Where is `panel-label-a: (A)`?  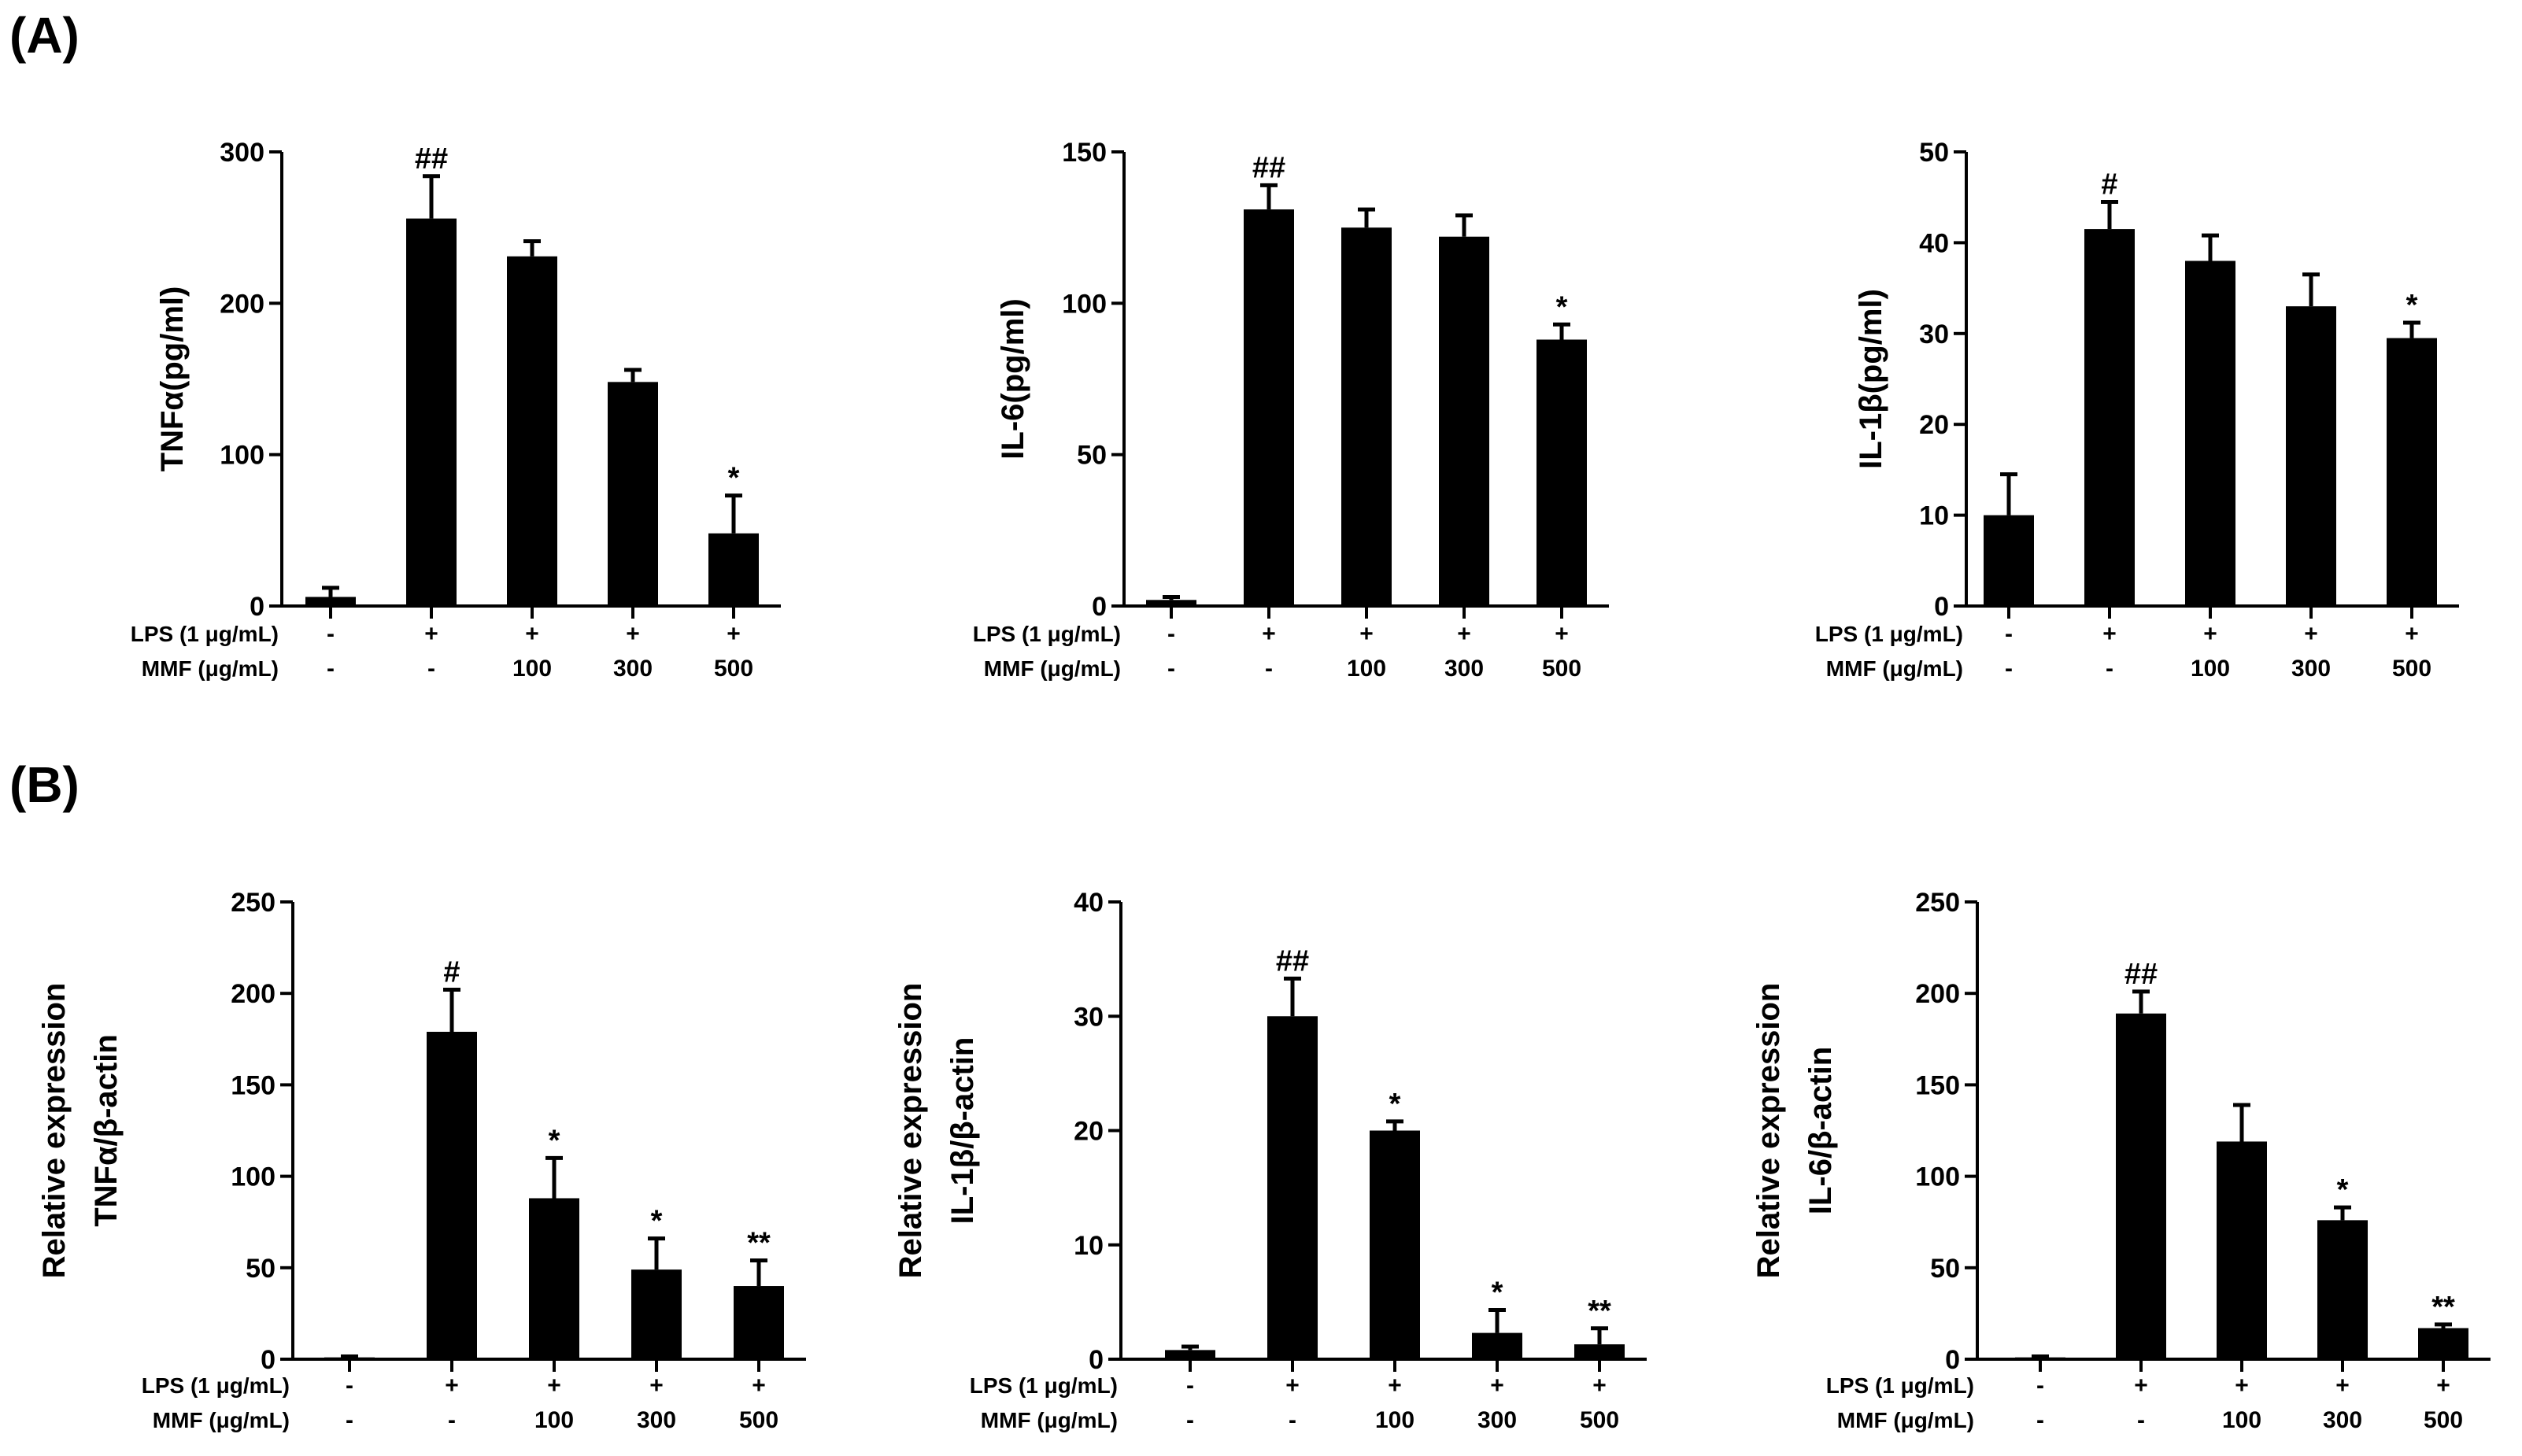
panel-label-a: (A) is located at coordinates (44, 35).